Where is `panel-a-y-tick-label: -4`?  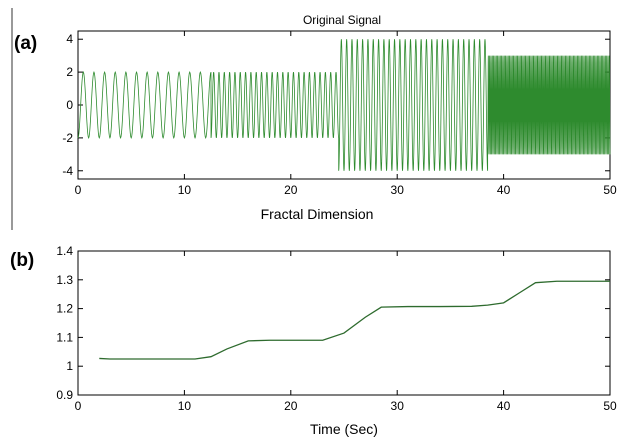 panel-a-y-tick-label: -4 is located at coordinates (67, 171).